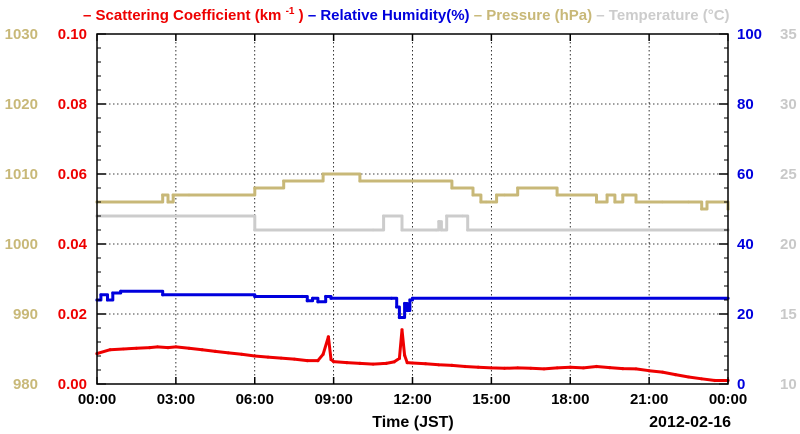 This screenshot has width=800, height=434. I want to click on temperature-tick-label: 30, so click(788, 104).